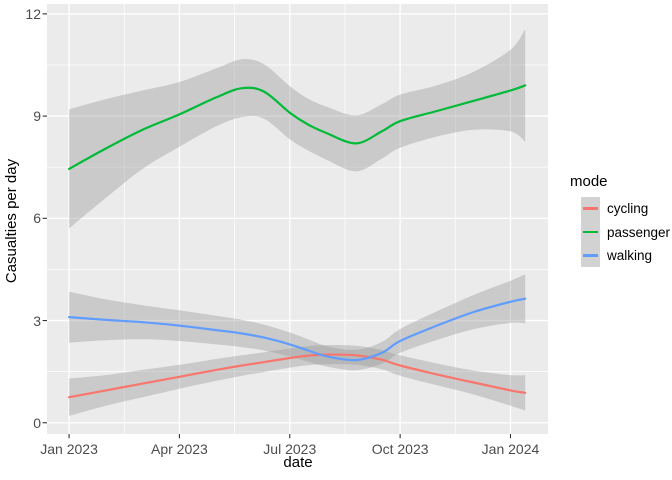 The height and width of the screenshot is (480, 672). What do you see at coordinates (297, 376) in the screenshot?
I see `line-cycling` at bounding box center [297, 376].